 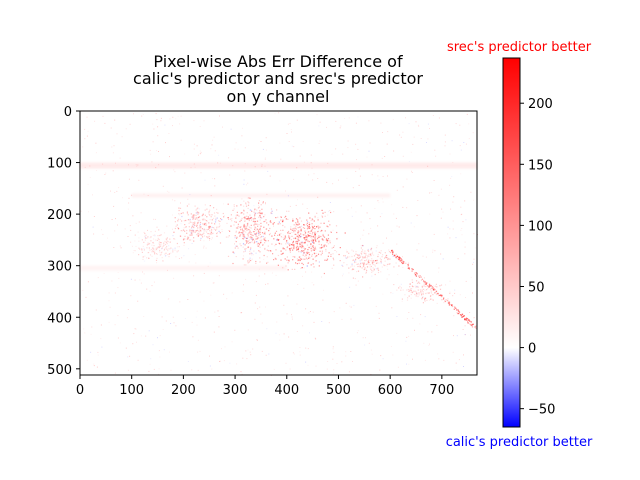 What do you see at coordinates (519, 47) in the screenshot?
I see `colorbar-top-label: srec's predictor better` at bounding box center [519, 47].